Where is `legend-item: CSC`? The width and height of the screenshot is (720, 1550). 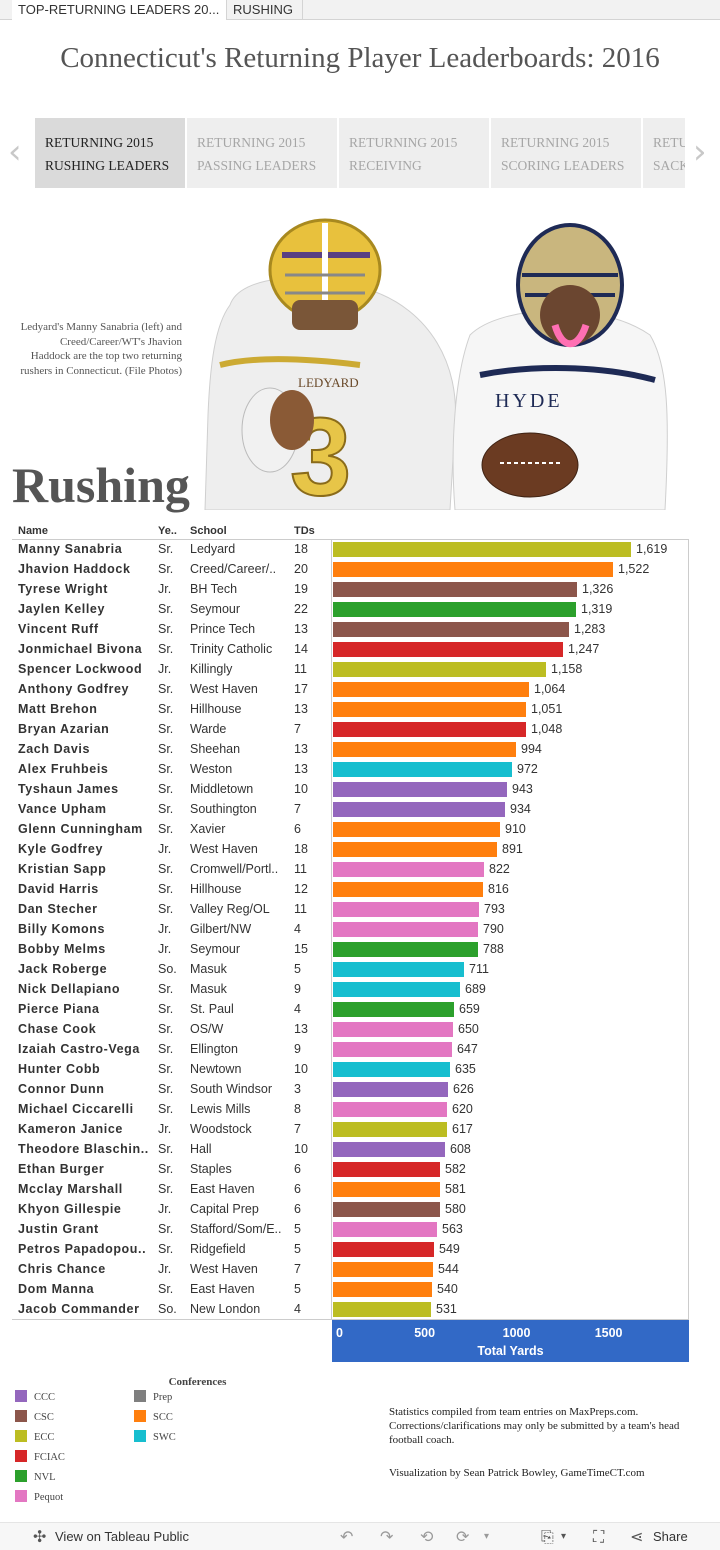
legend-item: CSC is located at coordinates (70, 1416).